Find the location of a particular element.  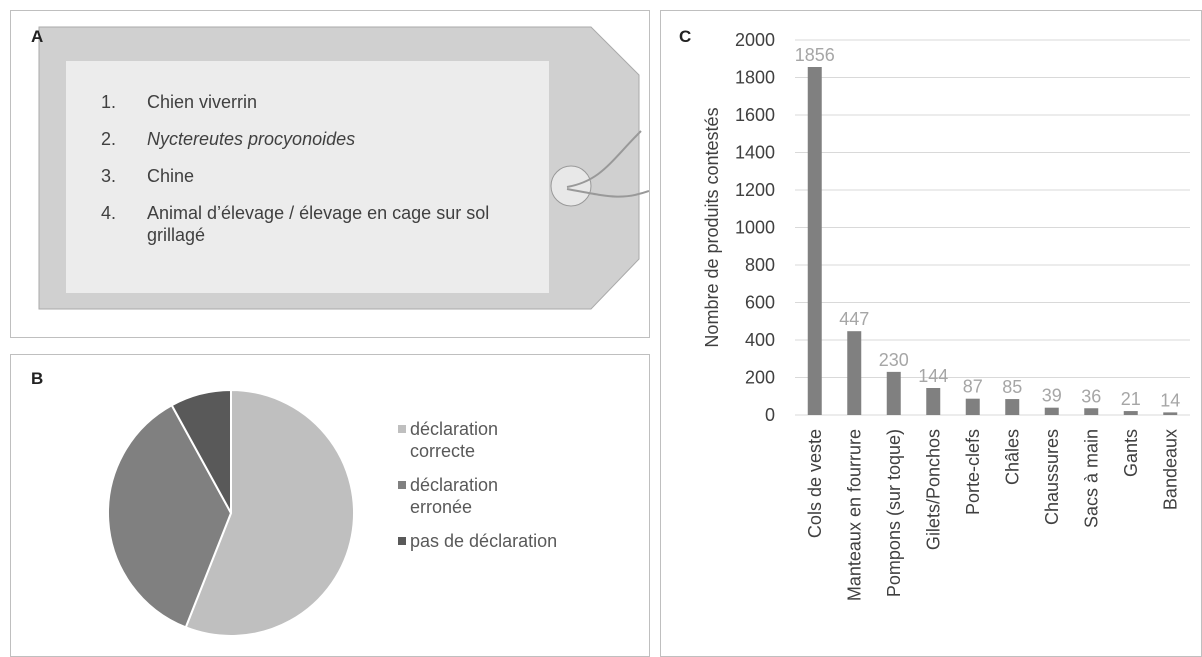

item-text: Chien viverrin is located at coordinates (202, 102).